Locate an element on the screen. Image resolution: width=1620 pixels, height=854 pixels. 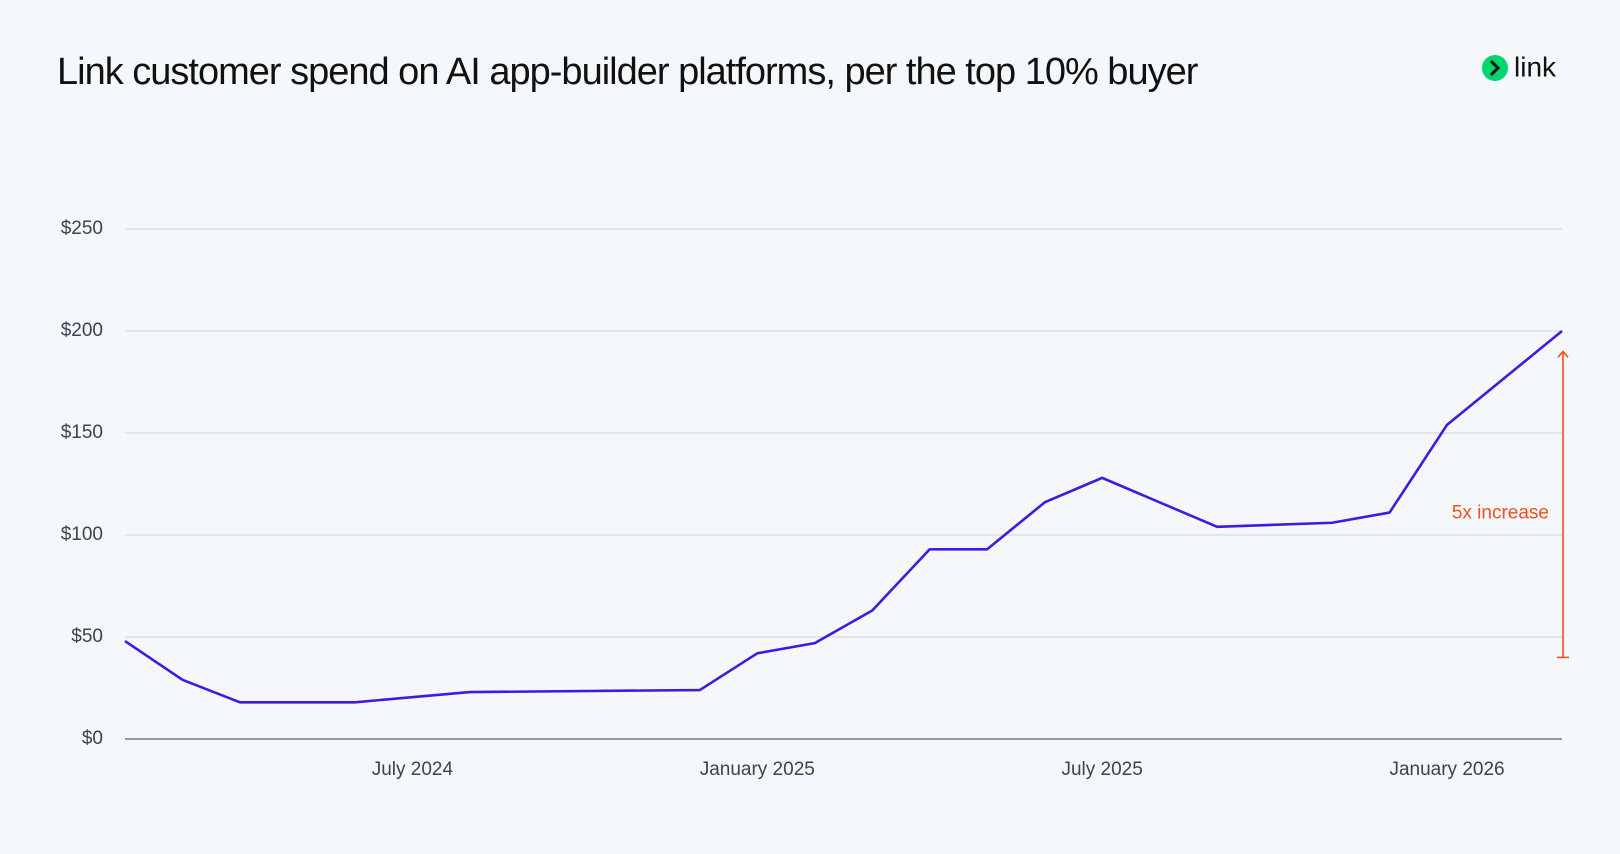
y-tick-label: $100 is located at coordinates (82, 534).